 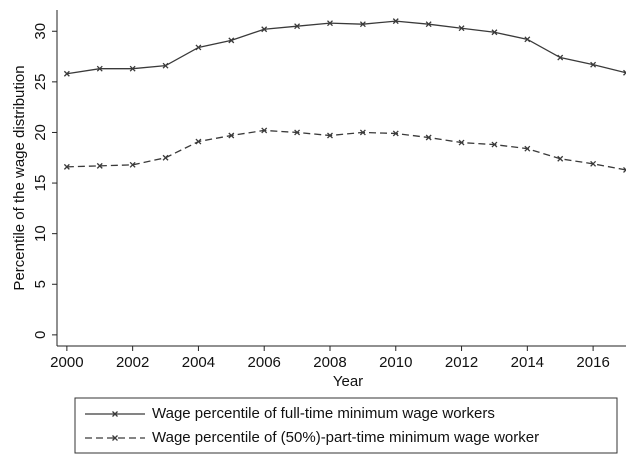 What do you see at coordinates (527, 362) in the screenshot?
I see `x-tick-label: 2014` at bounding box center [527, 362].